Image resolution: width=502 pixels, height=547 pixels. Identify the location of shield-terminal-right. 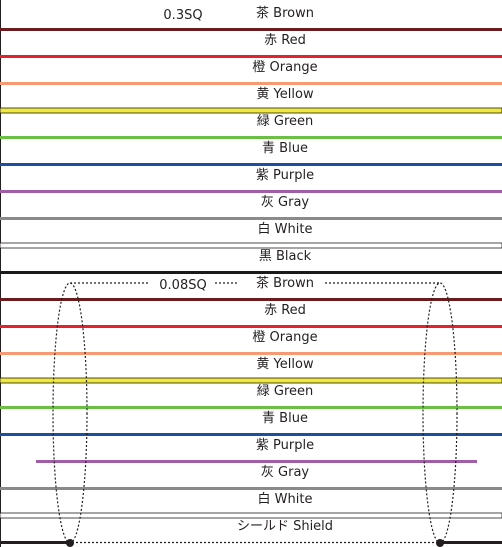
(440, 543).